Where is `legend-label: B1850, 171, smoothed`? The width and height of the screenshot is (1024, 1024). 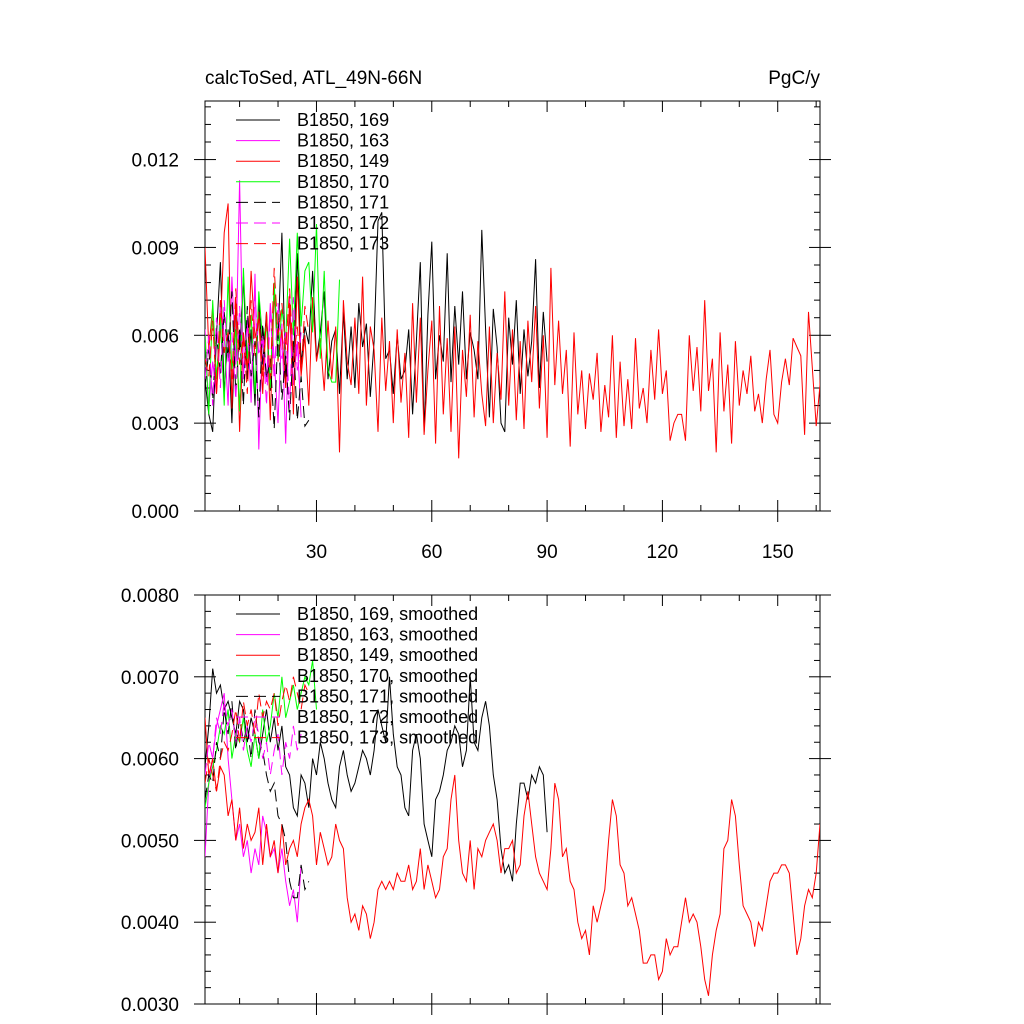
legend-label: B1850, 171, smoothed is located at coordinates (387, 696).